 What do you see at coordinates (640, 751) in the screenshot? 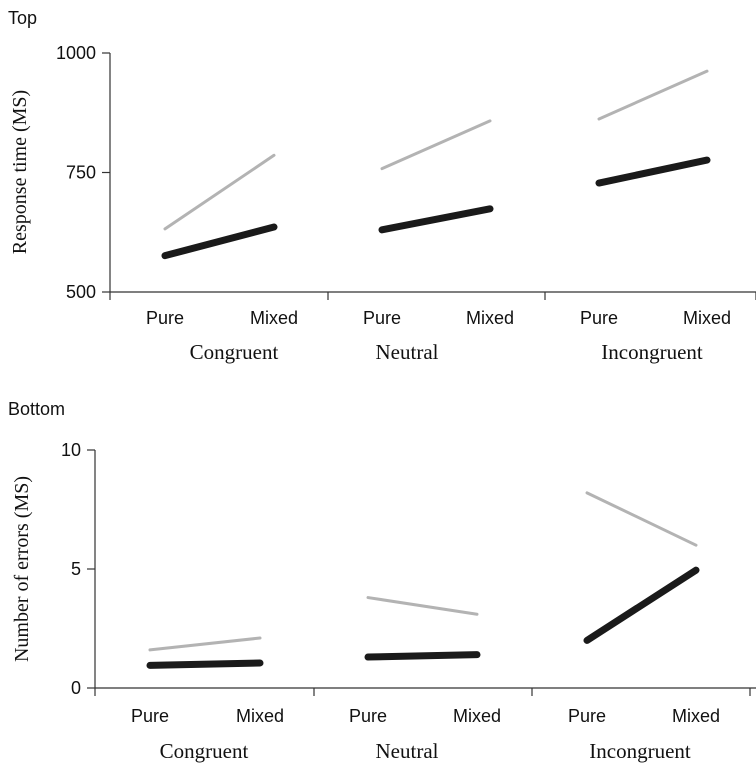
I see `bottom-condition-label: Incongruent` at bounding box center [640, 751].